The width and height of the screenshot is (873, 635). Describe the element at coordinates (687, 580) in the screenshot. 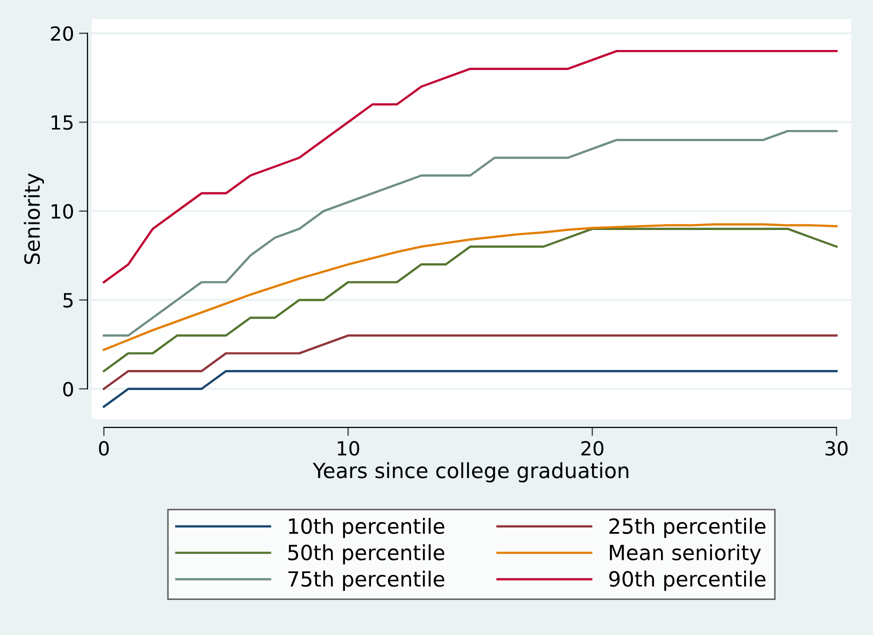

I see `legend-label: 90th percentile` at that location.